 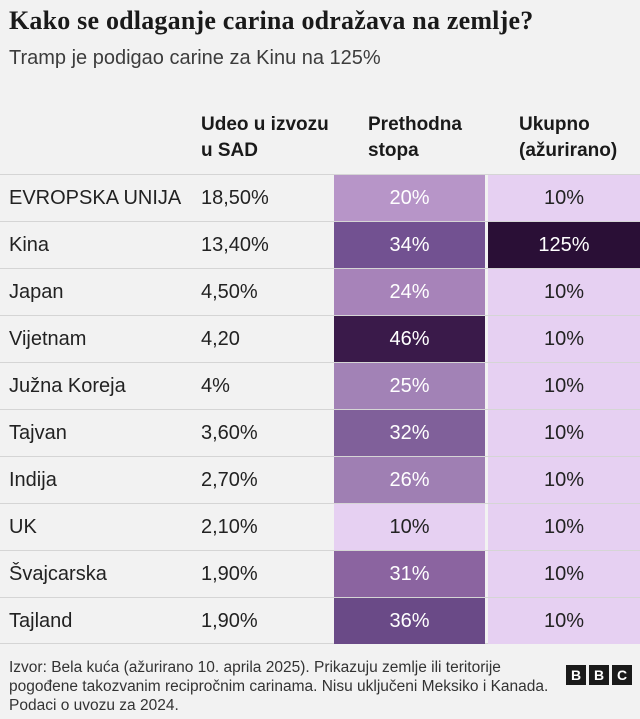 I want to click on previous-rate-cell: 34%, so click(x=409, y=245).